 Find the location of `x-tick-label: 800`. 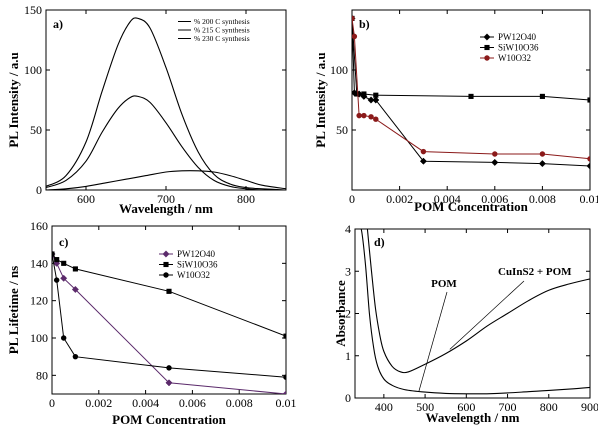

x-tick-label: 800 is located at coordinates (549, 407).